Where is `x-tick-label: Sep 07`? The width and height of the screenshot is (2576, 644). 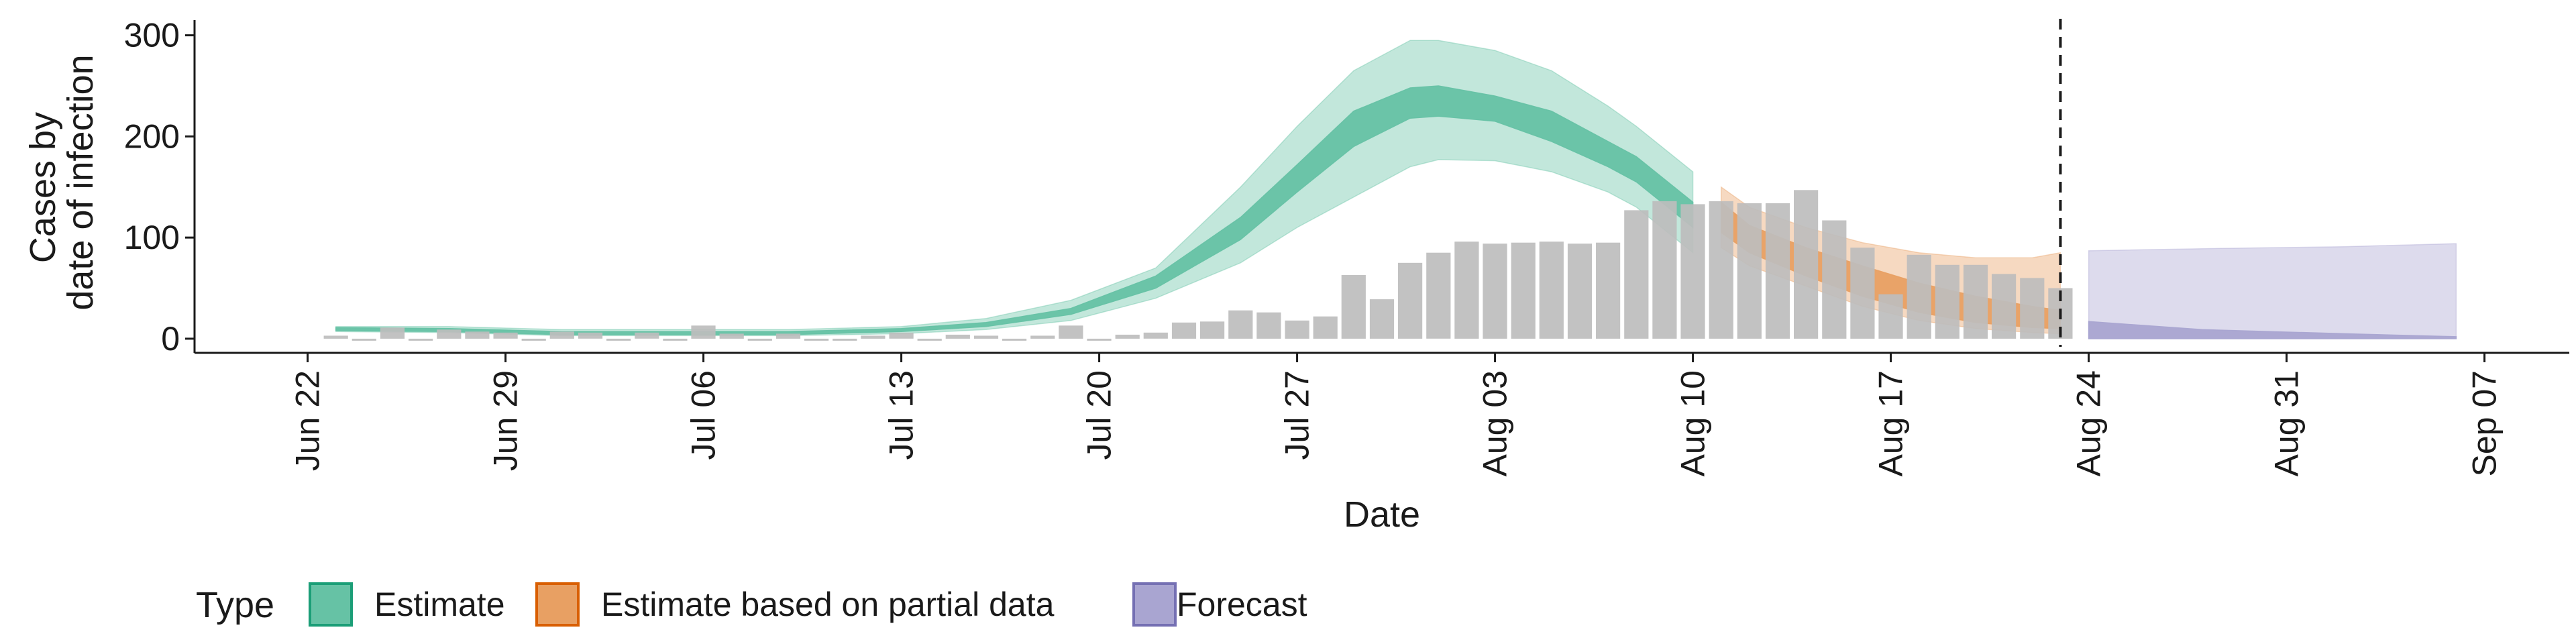 x-tick-label: Sep 07 is located at coordinates (2485, 423).